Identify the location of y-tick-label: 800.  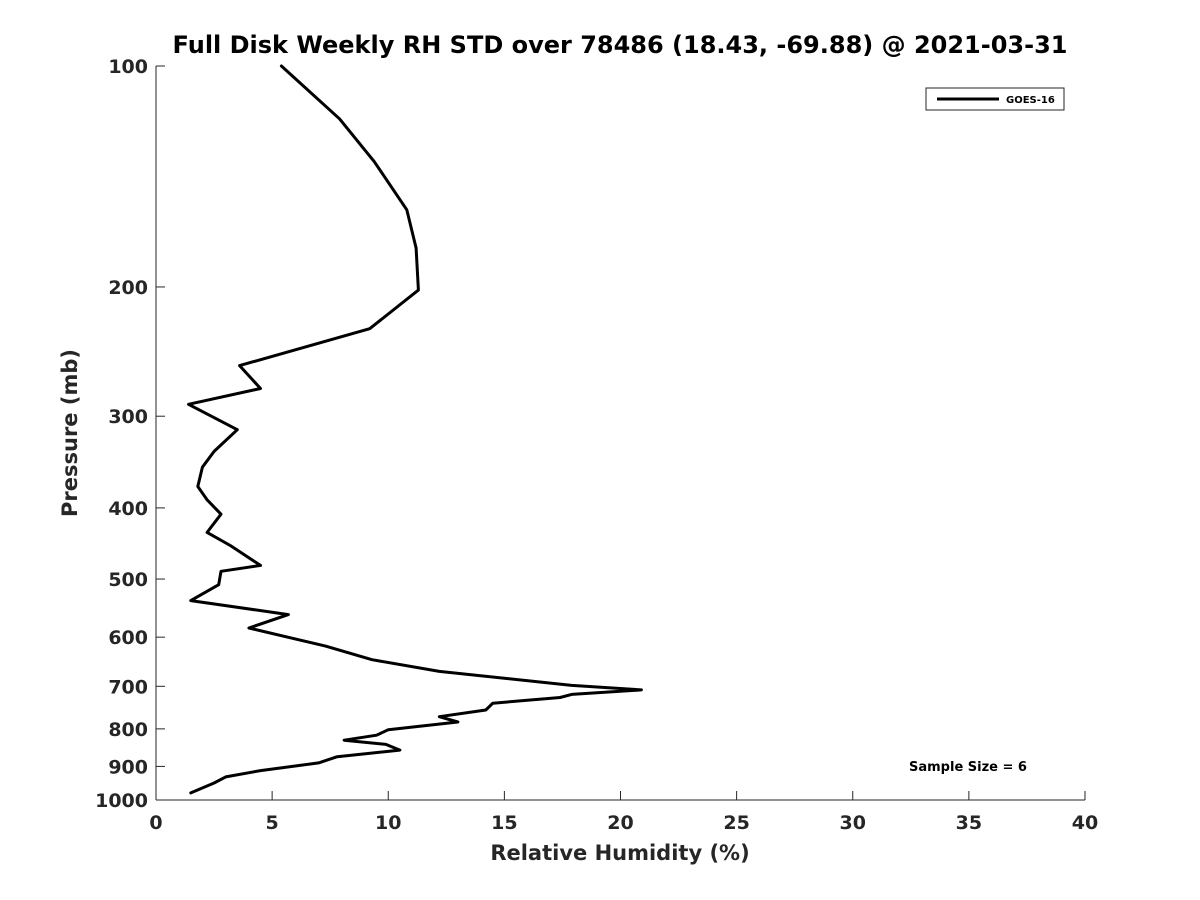
(128, 730).